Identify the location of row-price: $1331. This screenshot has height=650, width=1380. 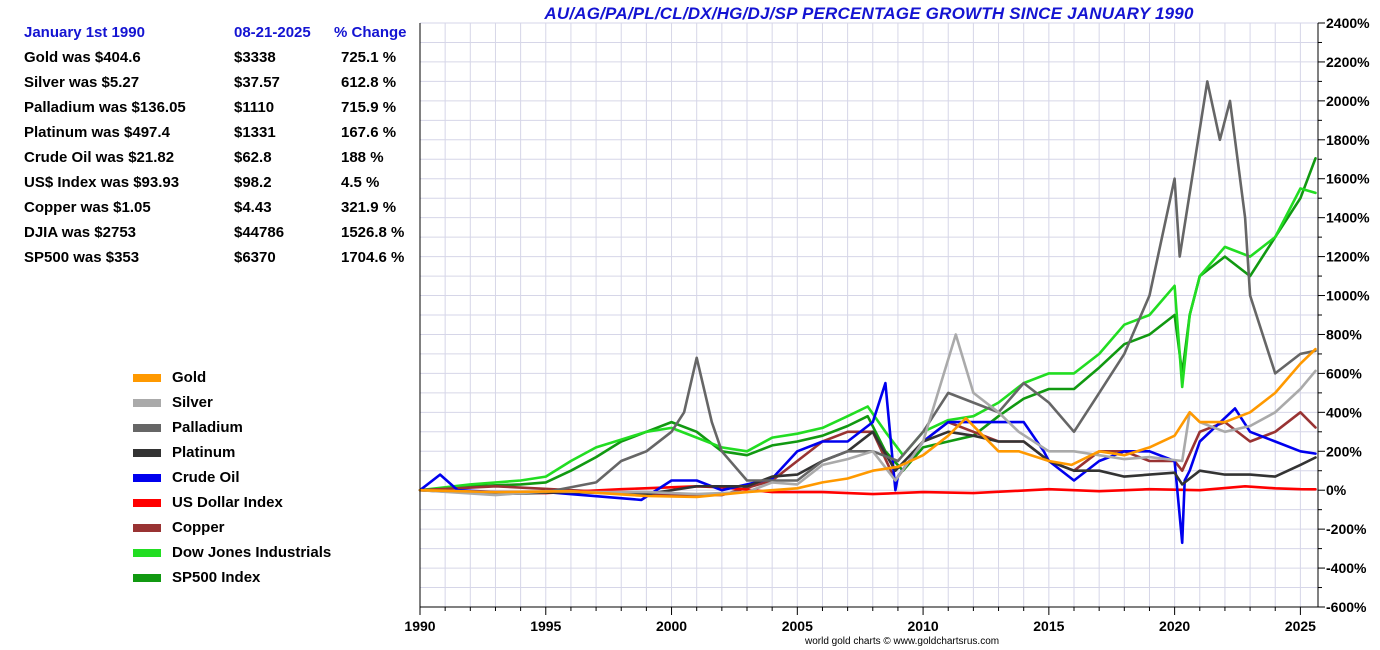
(255, 132).